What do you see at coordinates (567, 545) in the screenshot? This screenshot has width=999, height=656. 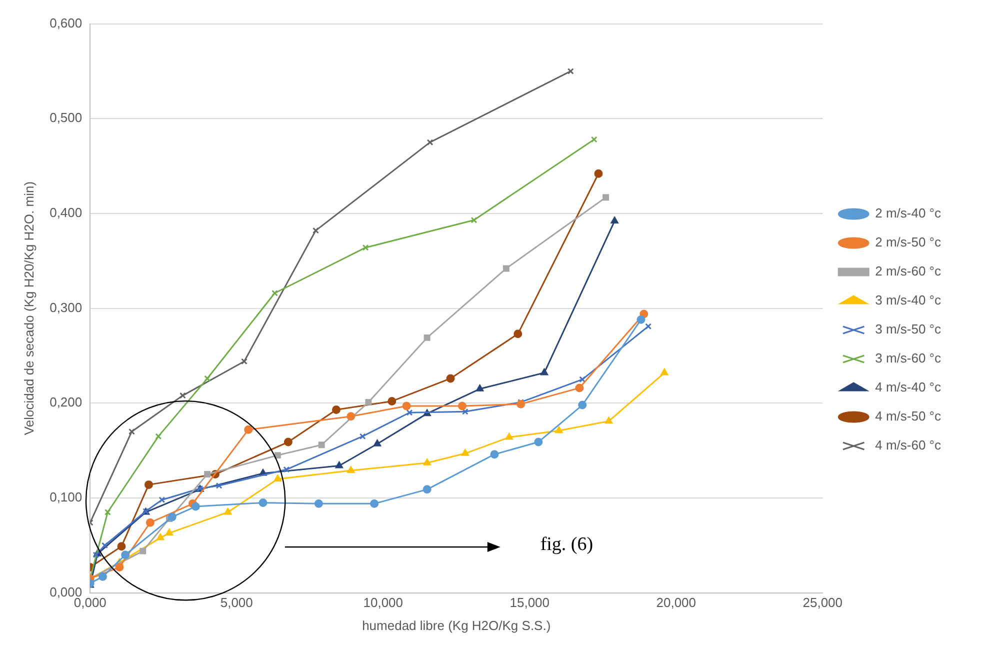 I see `annotation: fig. (6)` at bounding box center [567, 545].